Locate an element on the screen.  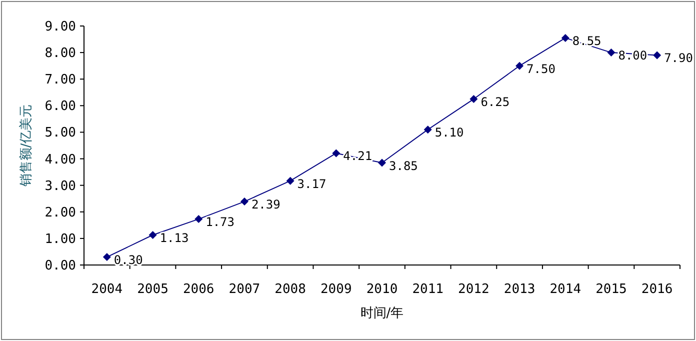
x-tick-label: 2008 is located at coordinates (290, 289).